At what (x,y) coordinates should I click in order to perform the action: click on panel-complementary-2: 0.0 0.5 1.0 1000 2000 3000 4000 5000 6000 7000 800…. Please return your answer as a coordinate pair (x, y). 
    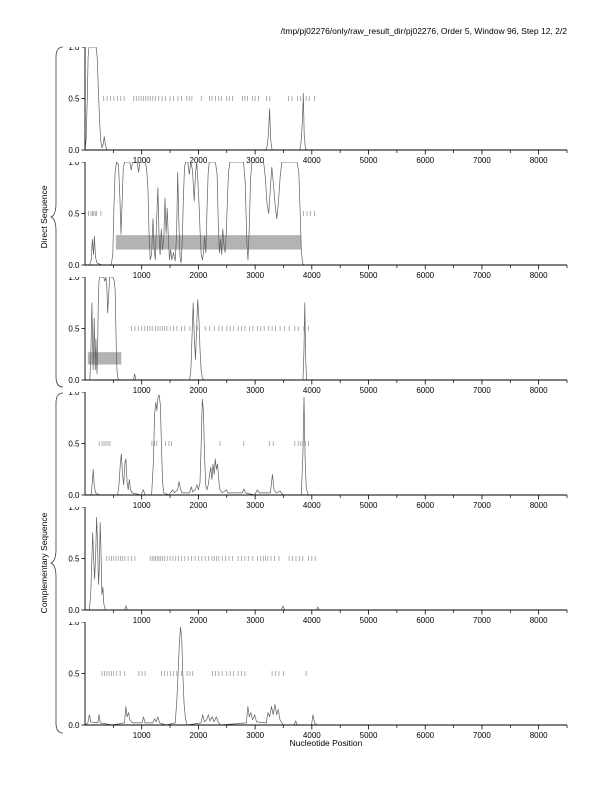
    Looking at the image, I should click on (318, 566).